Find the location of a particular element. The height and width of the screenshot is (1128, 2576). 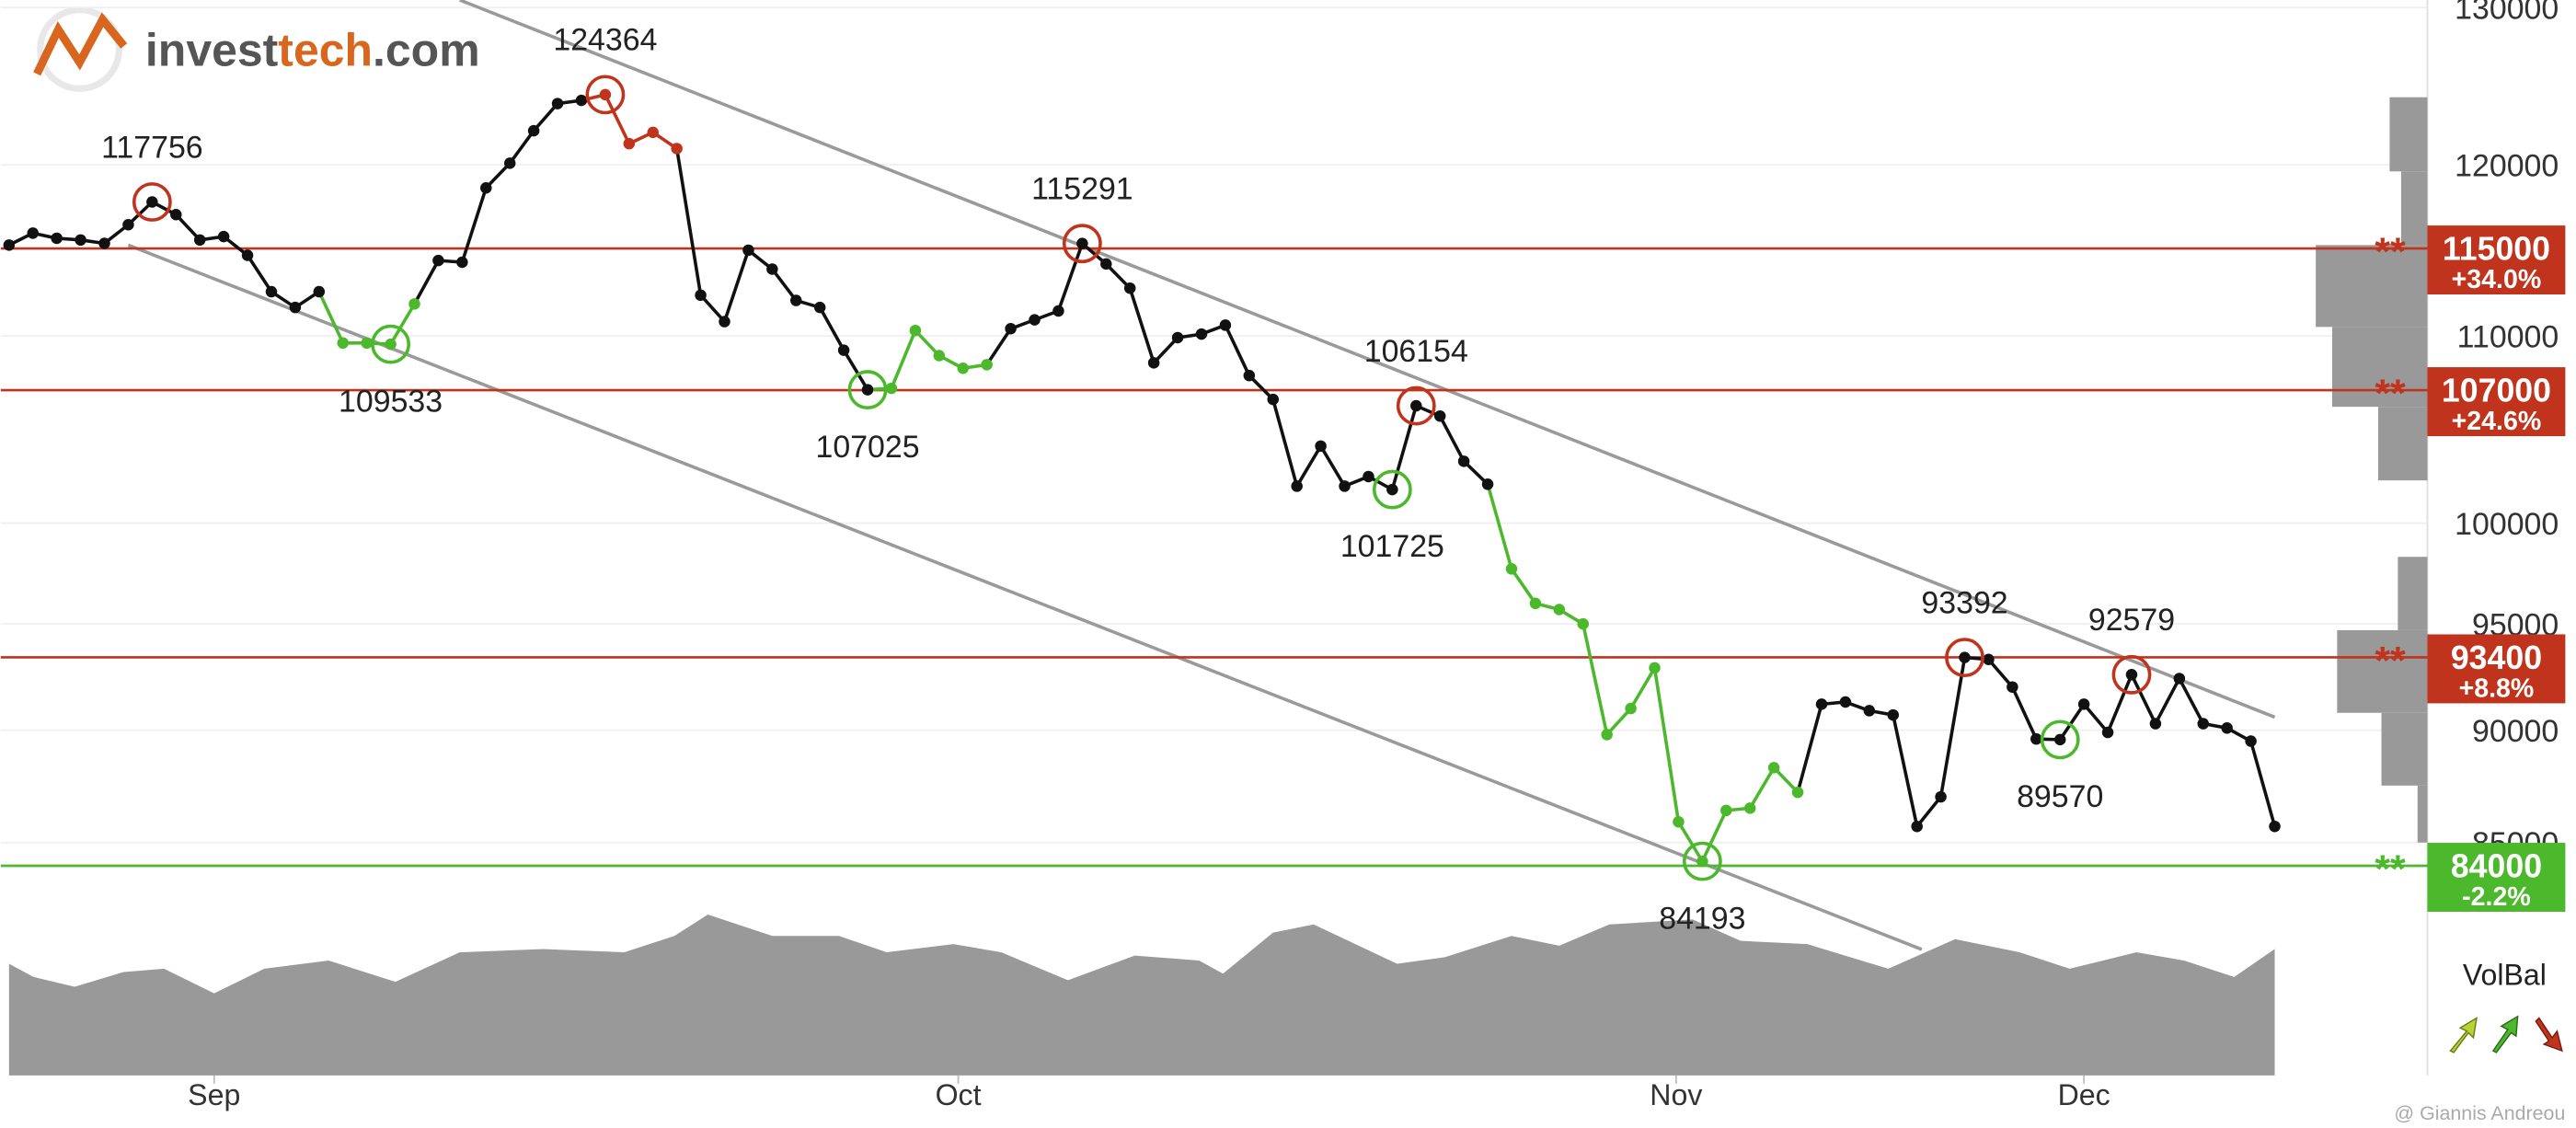

watermark: @ Giannis Andreou is located at coordinates (2479, 1113).